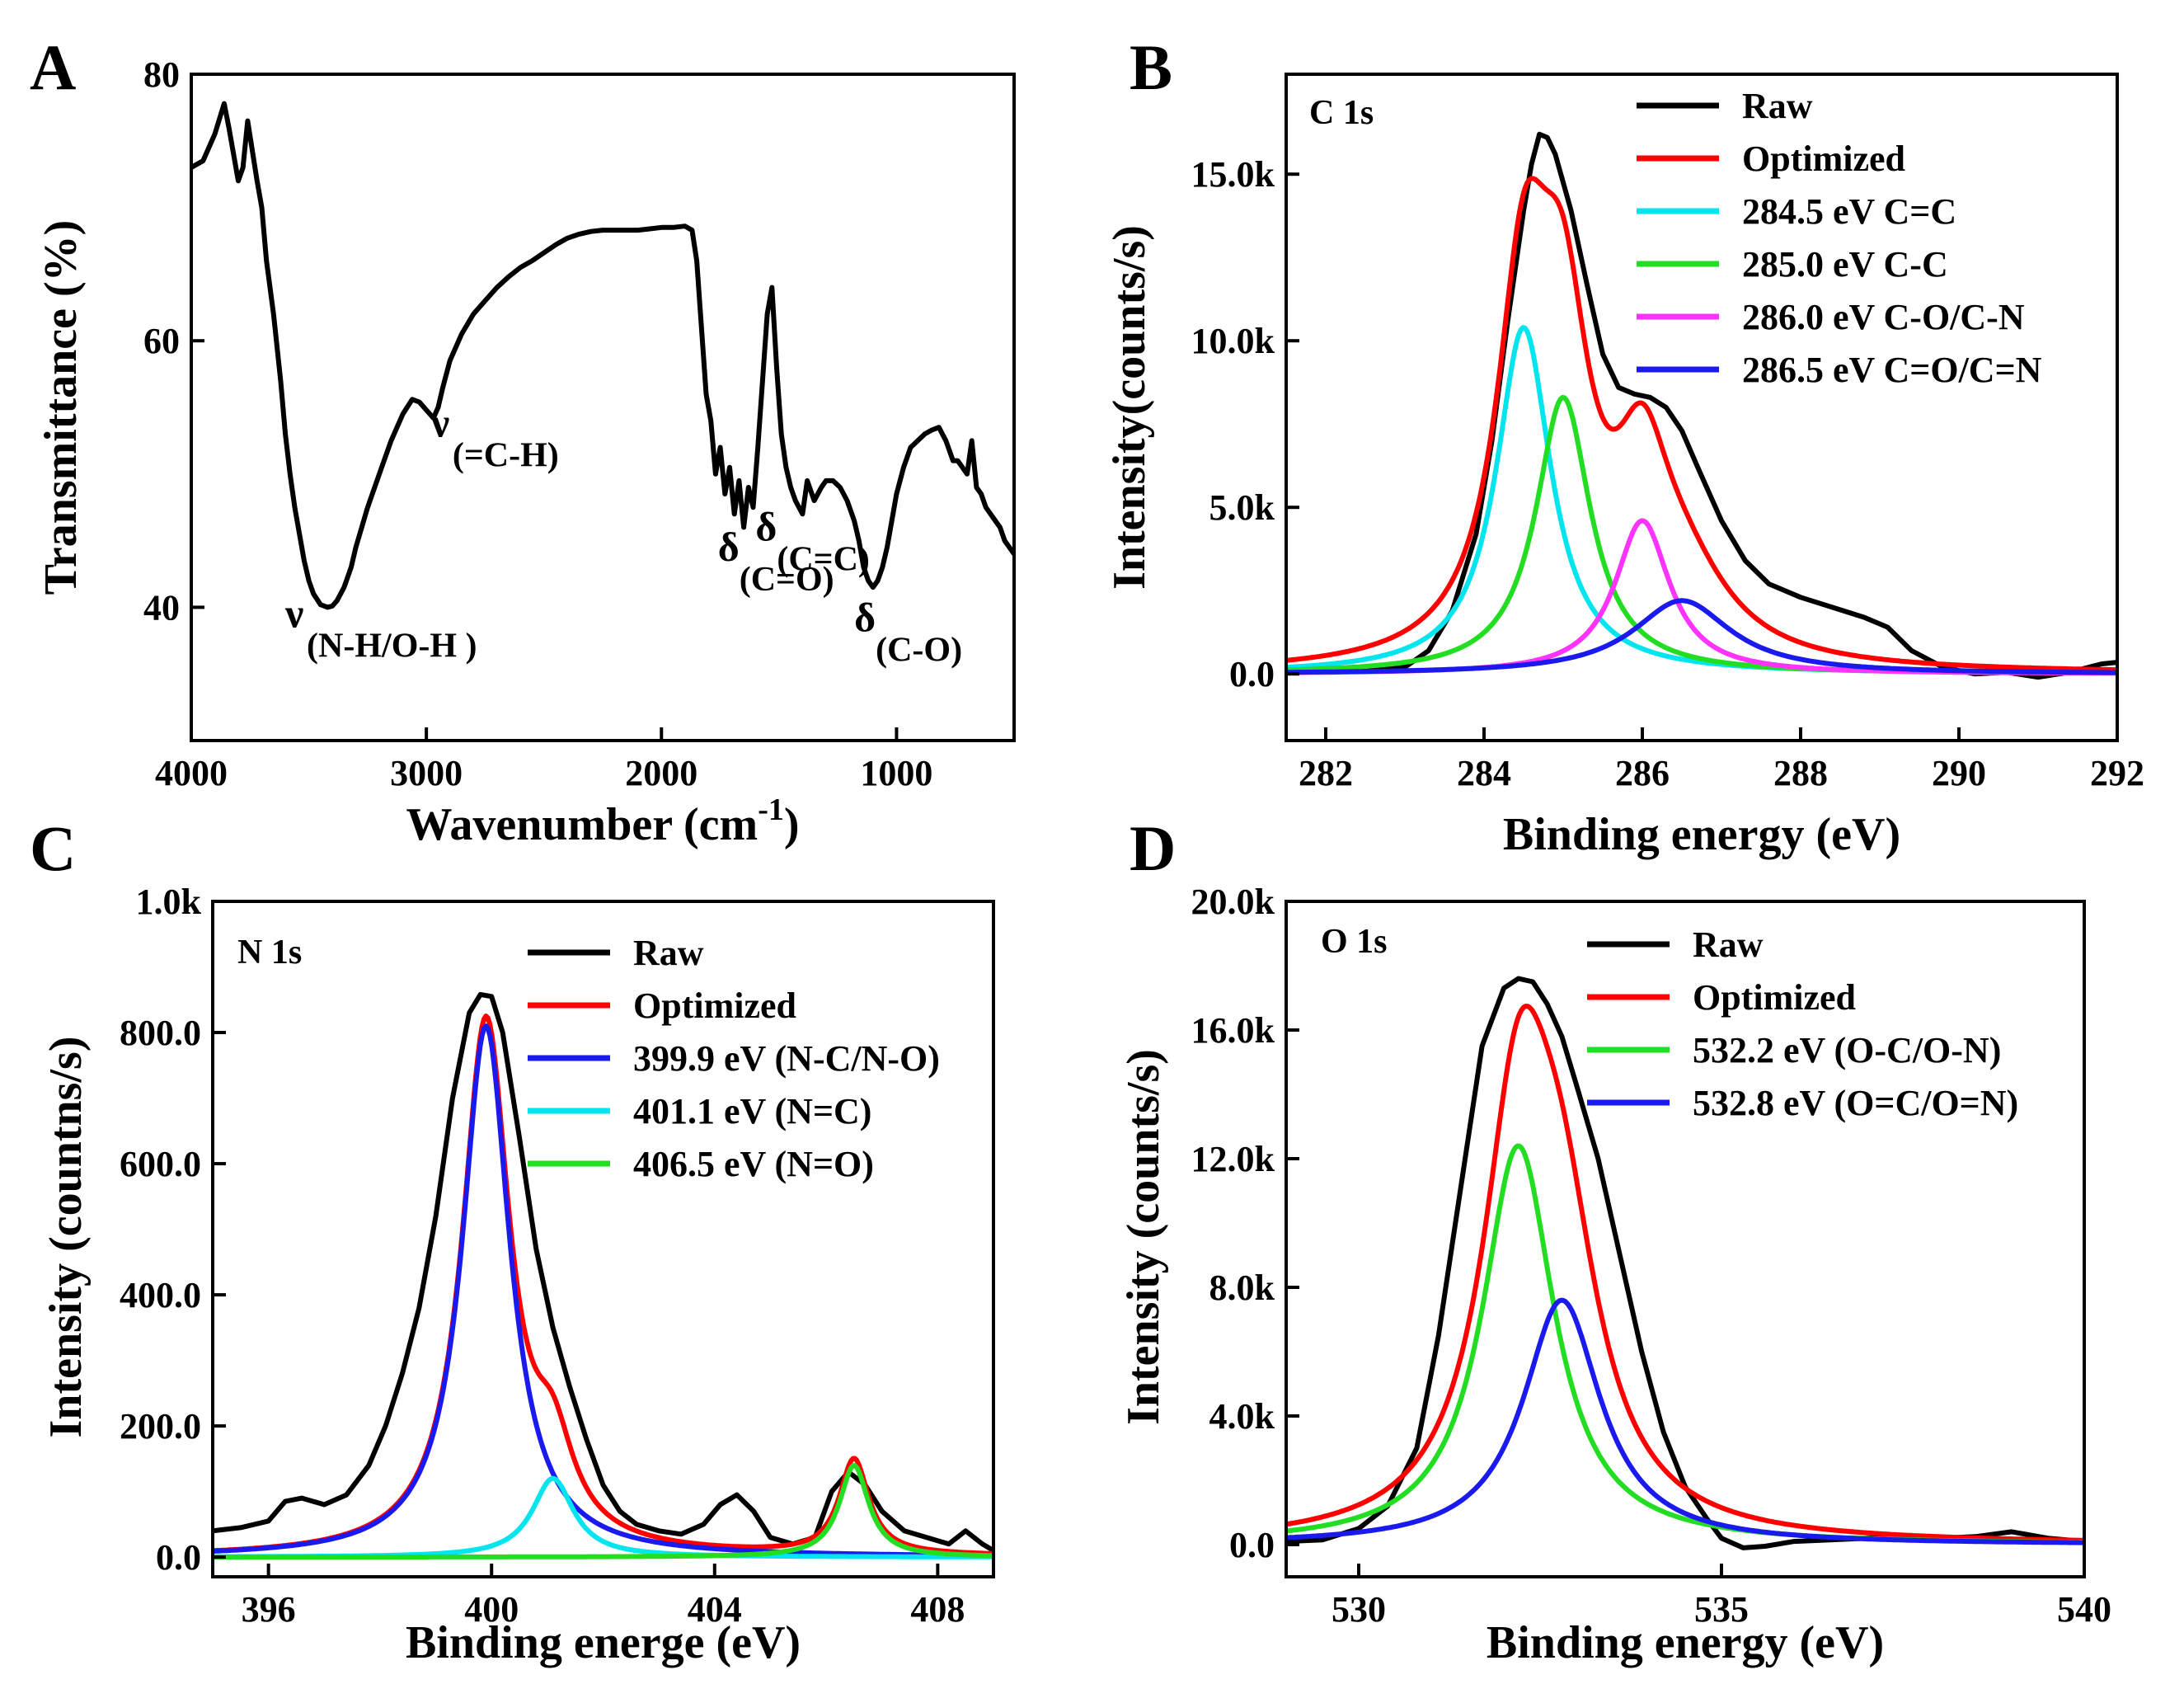 The width and height of the screenshot is (2184, 1684). What do you see at coordinates (896, 773) in the screenshot?
I see `x-tick-label: 1000` at bounding box center [896, 773].